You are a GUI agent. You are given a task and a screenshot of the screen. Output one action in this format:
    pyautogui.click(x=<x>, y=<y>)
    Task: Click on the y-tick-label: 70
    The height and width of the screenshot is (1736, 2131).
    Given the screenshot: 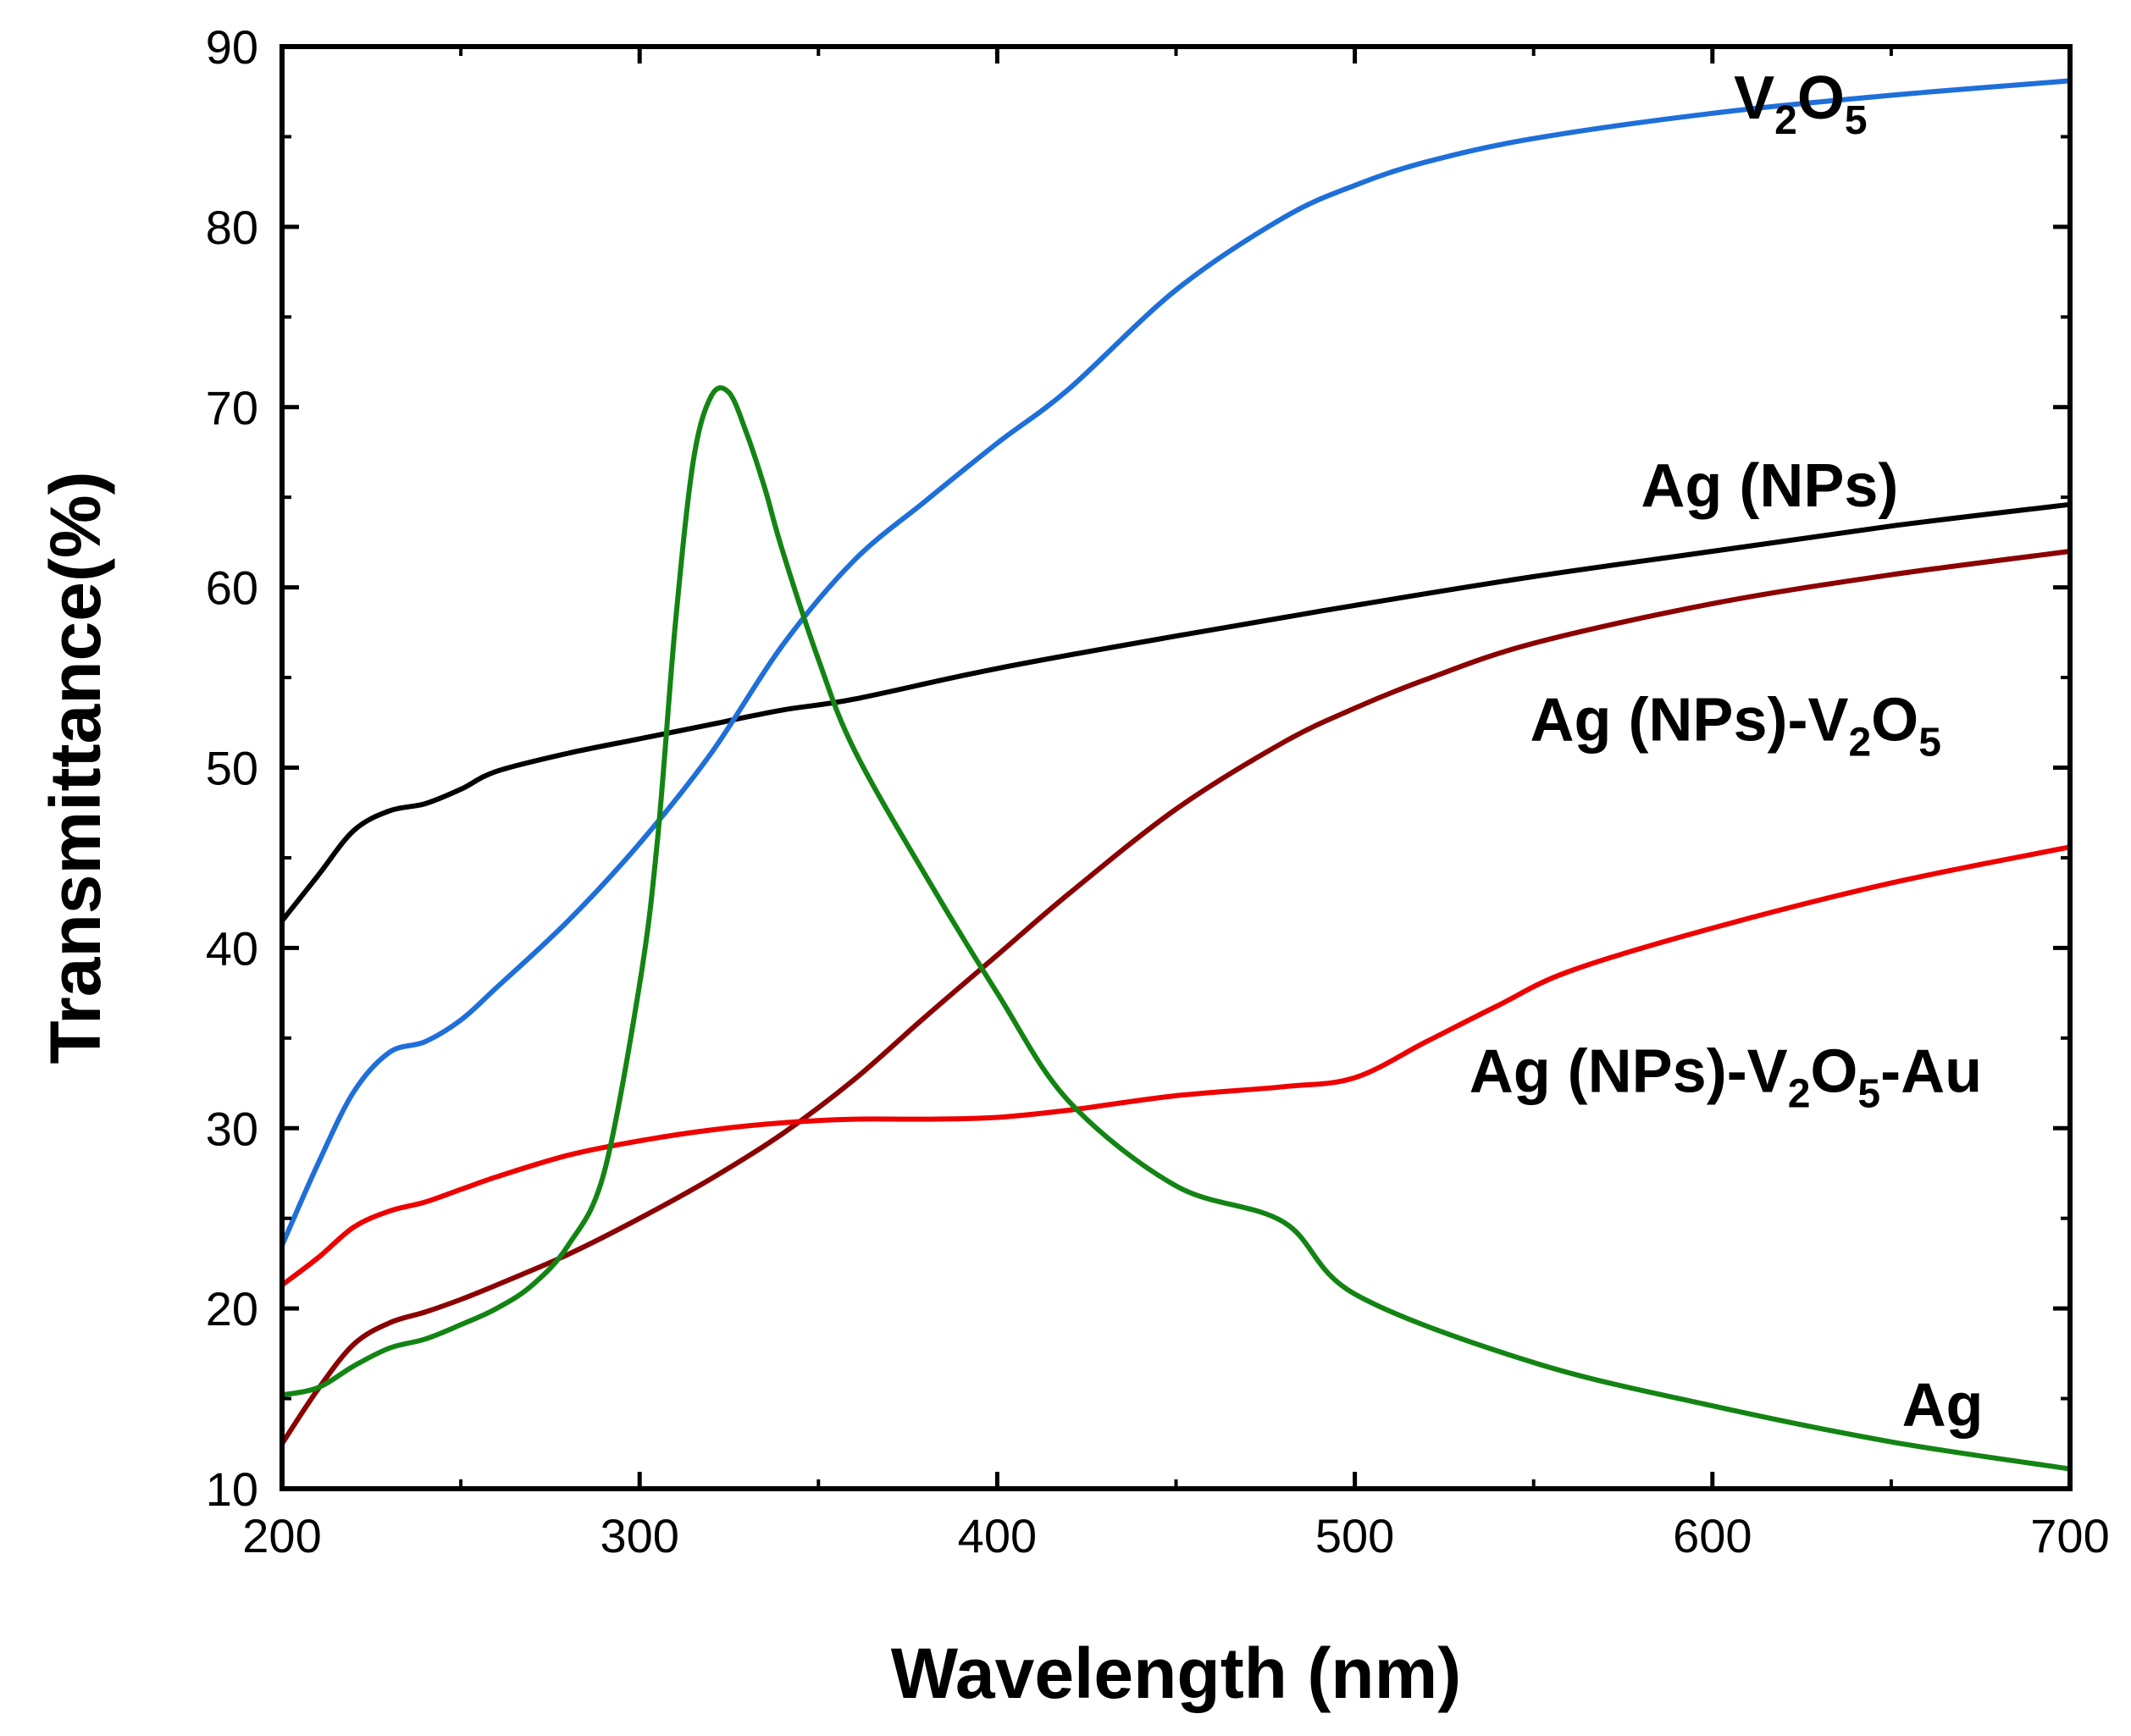 What is the action you would take?
    pyautogui.click(x=232, y=407)
    